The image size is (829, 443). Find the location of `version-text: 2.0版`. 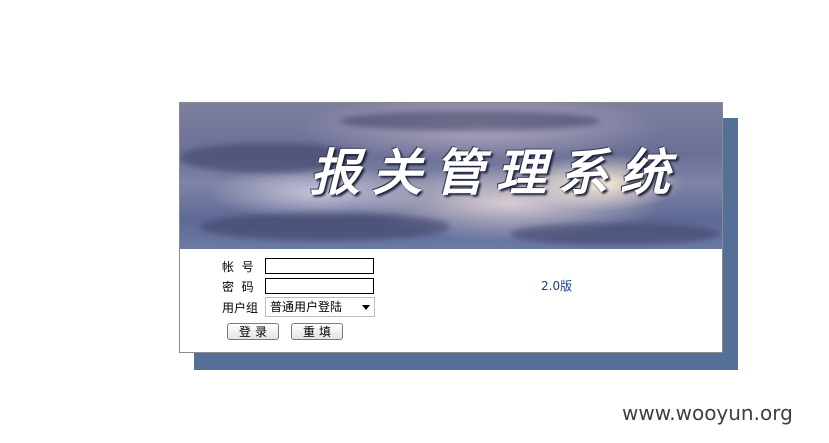

version-text: 2.0版 is located at coordinates (557, 286).